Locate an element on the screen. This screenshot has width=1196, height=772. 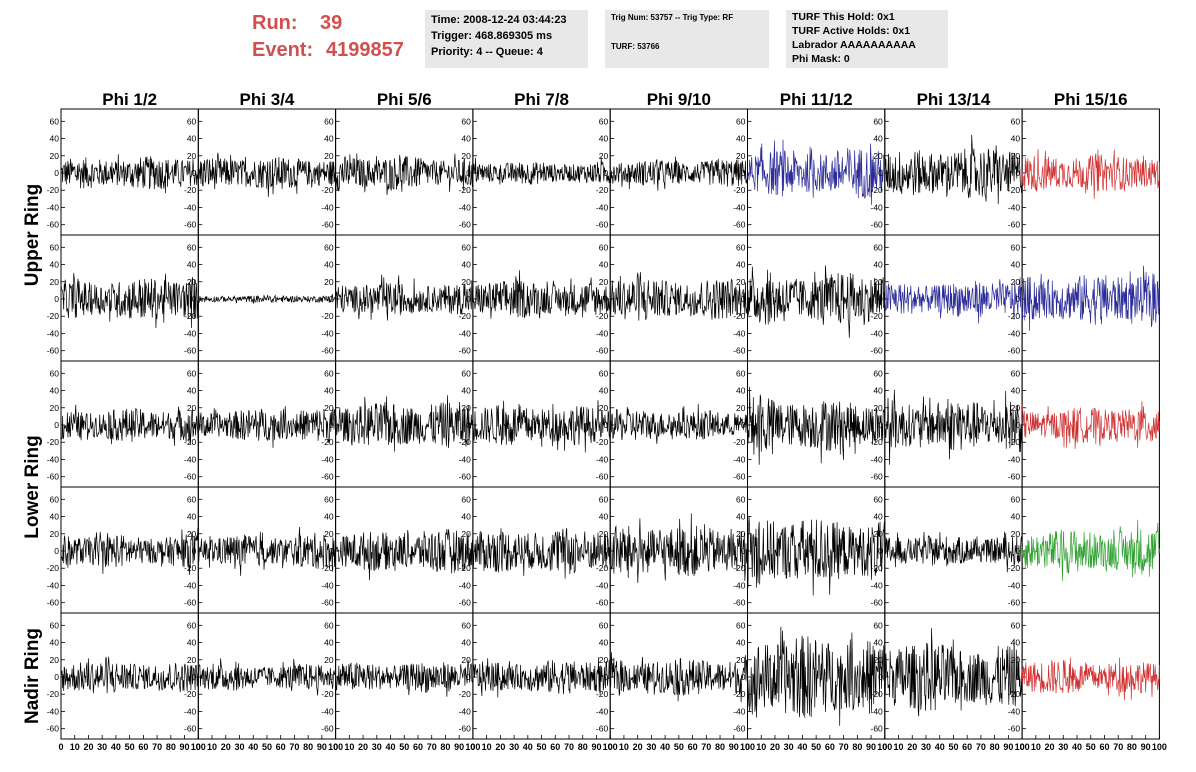
run-label: Run: is located at coordinates (275, 23).